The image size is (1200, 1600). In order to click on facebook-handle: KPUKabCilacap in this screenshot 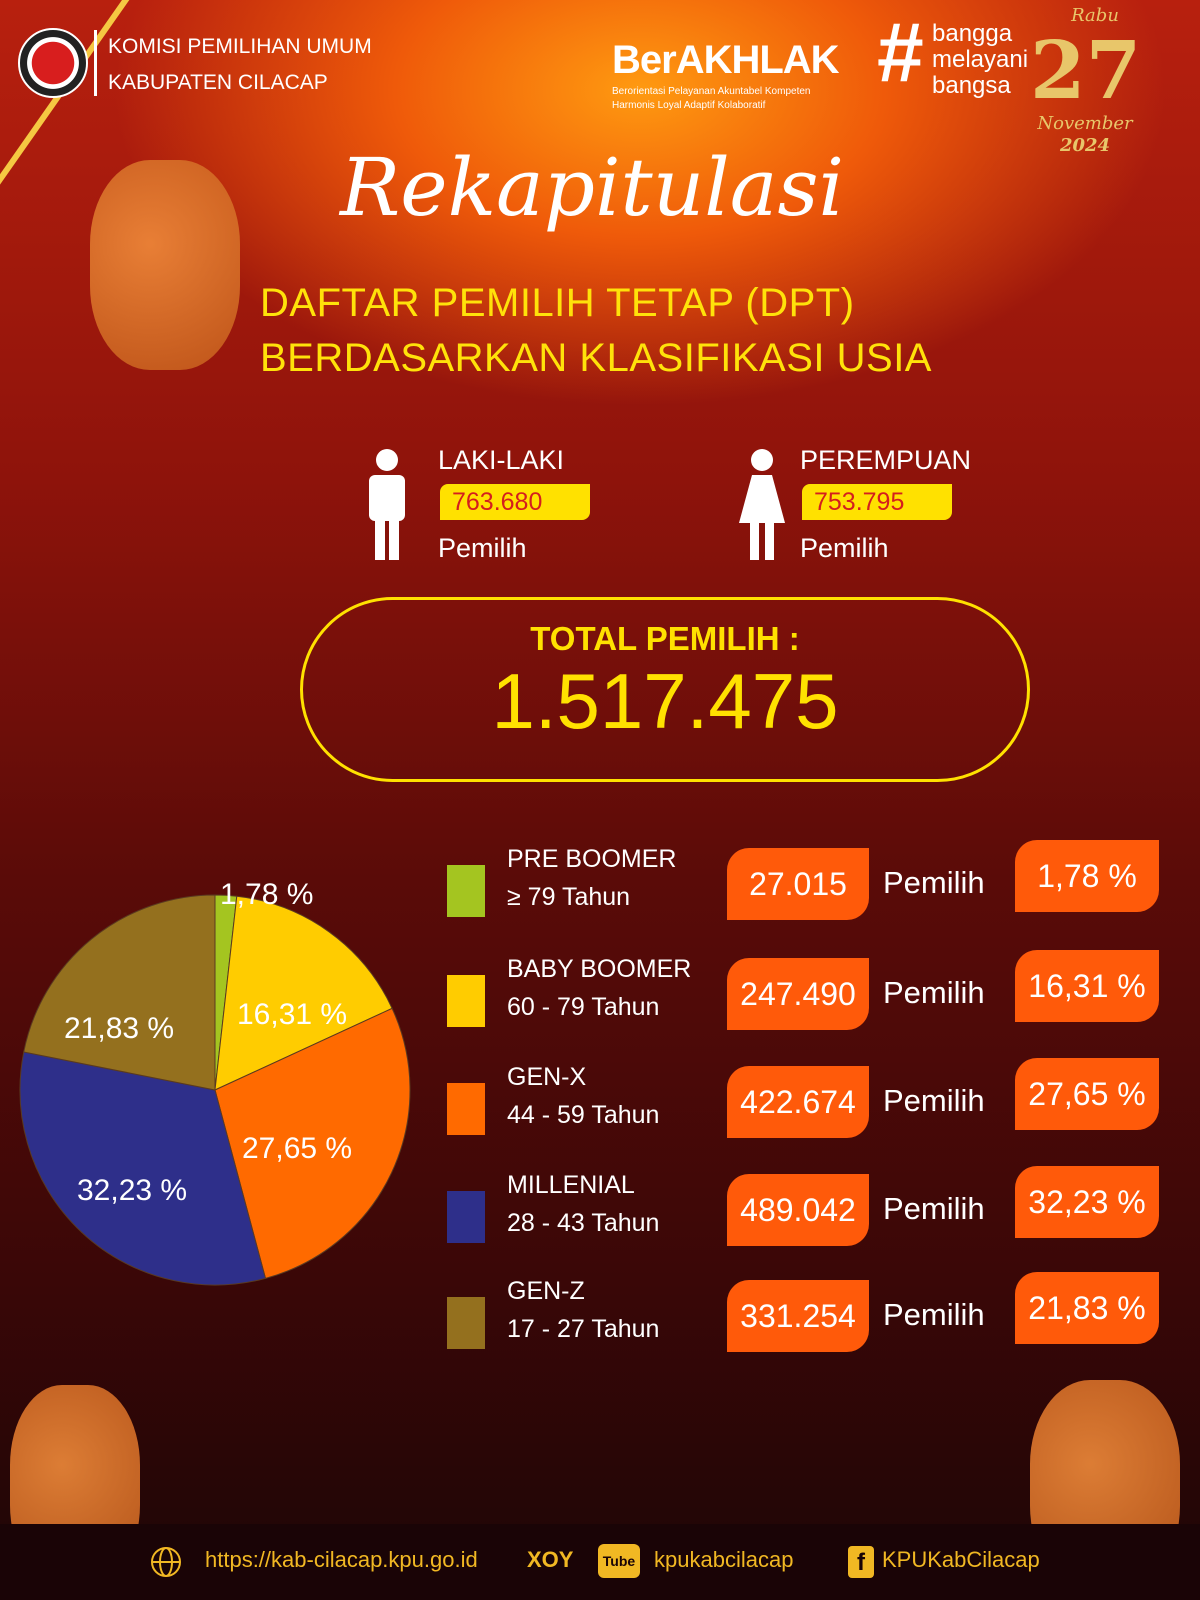, I will do `click(961, 1559)`.